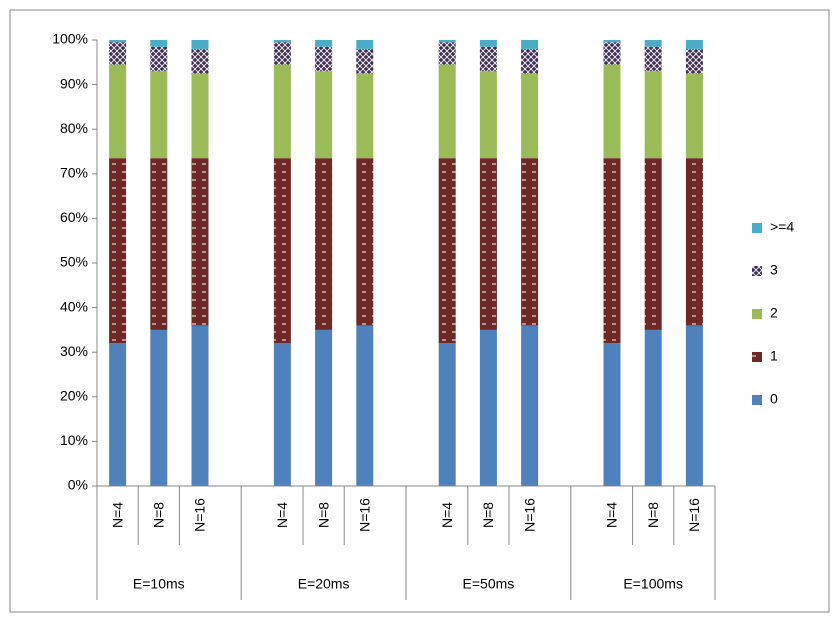  Describe the element at coordinates (74, 262) in the screenshot. I see `y-tick-label: 50%` at that location.